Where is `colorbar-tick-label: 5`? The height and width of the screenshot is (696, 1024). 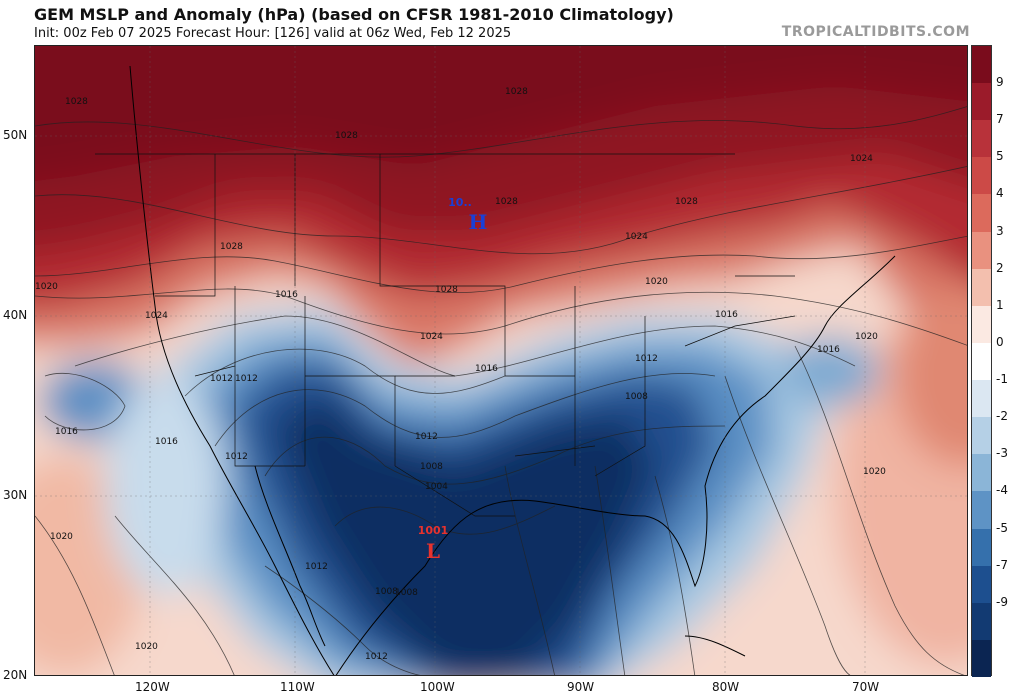
colorbar-tick-label: 5 is located at coordinates (1000, 156).